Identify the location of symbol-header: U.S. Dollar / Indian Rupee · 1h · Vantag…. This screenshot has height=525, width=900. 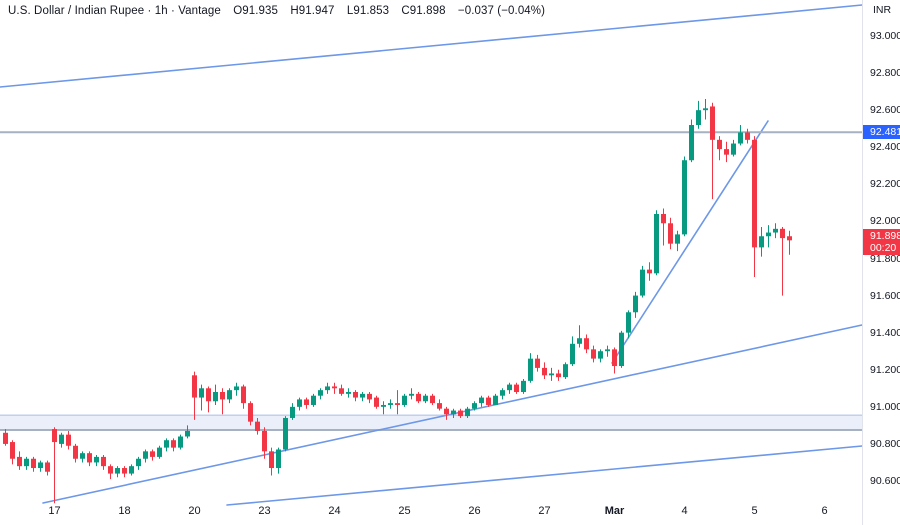
(281, 11).